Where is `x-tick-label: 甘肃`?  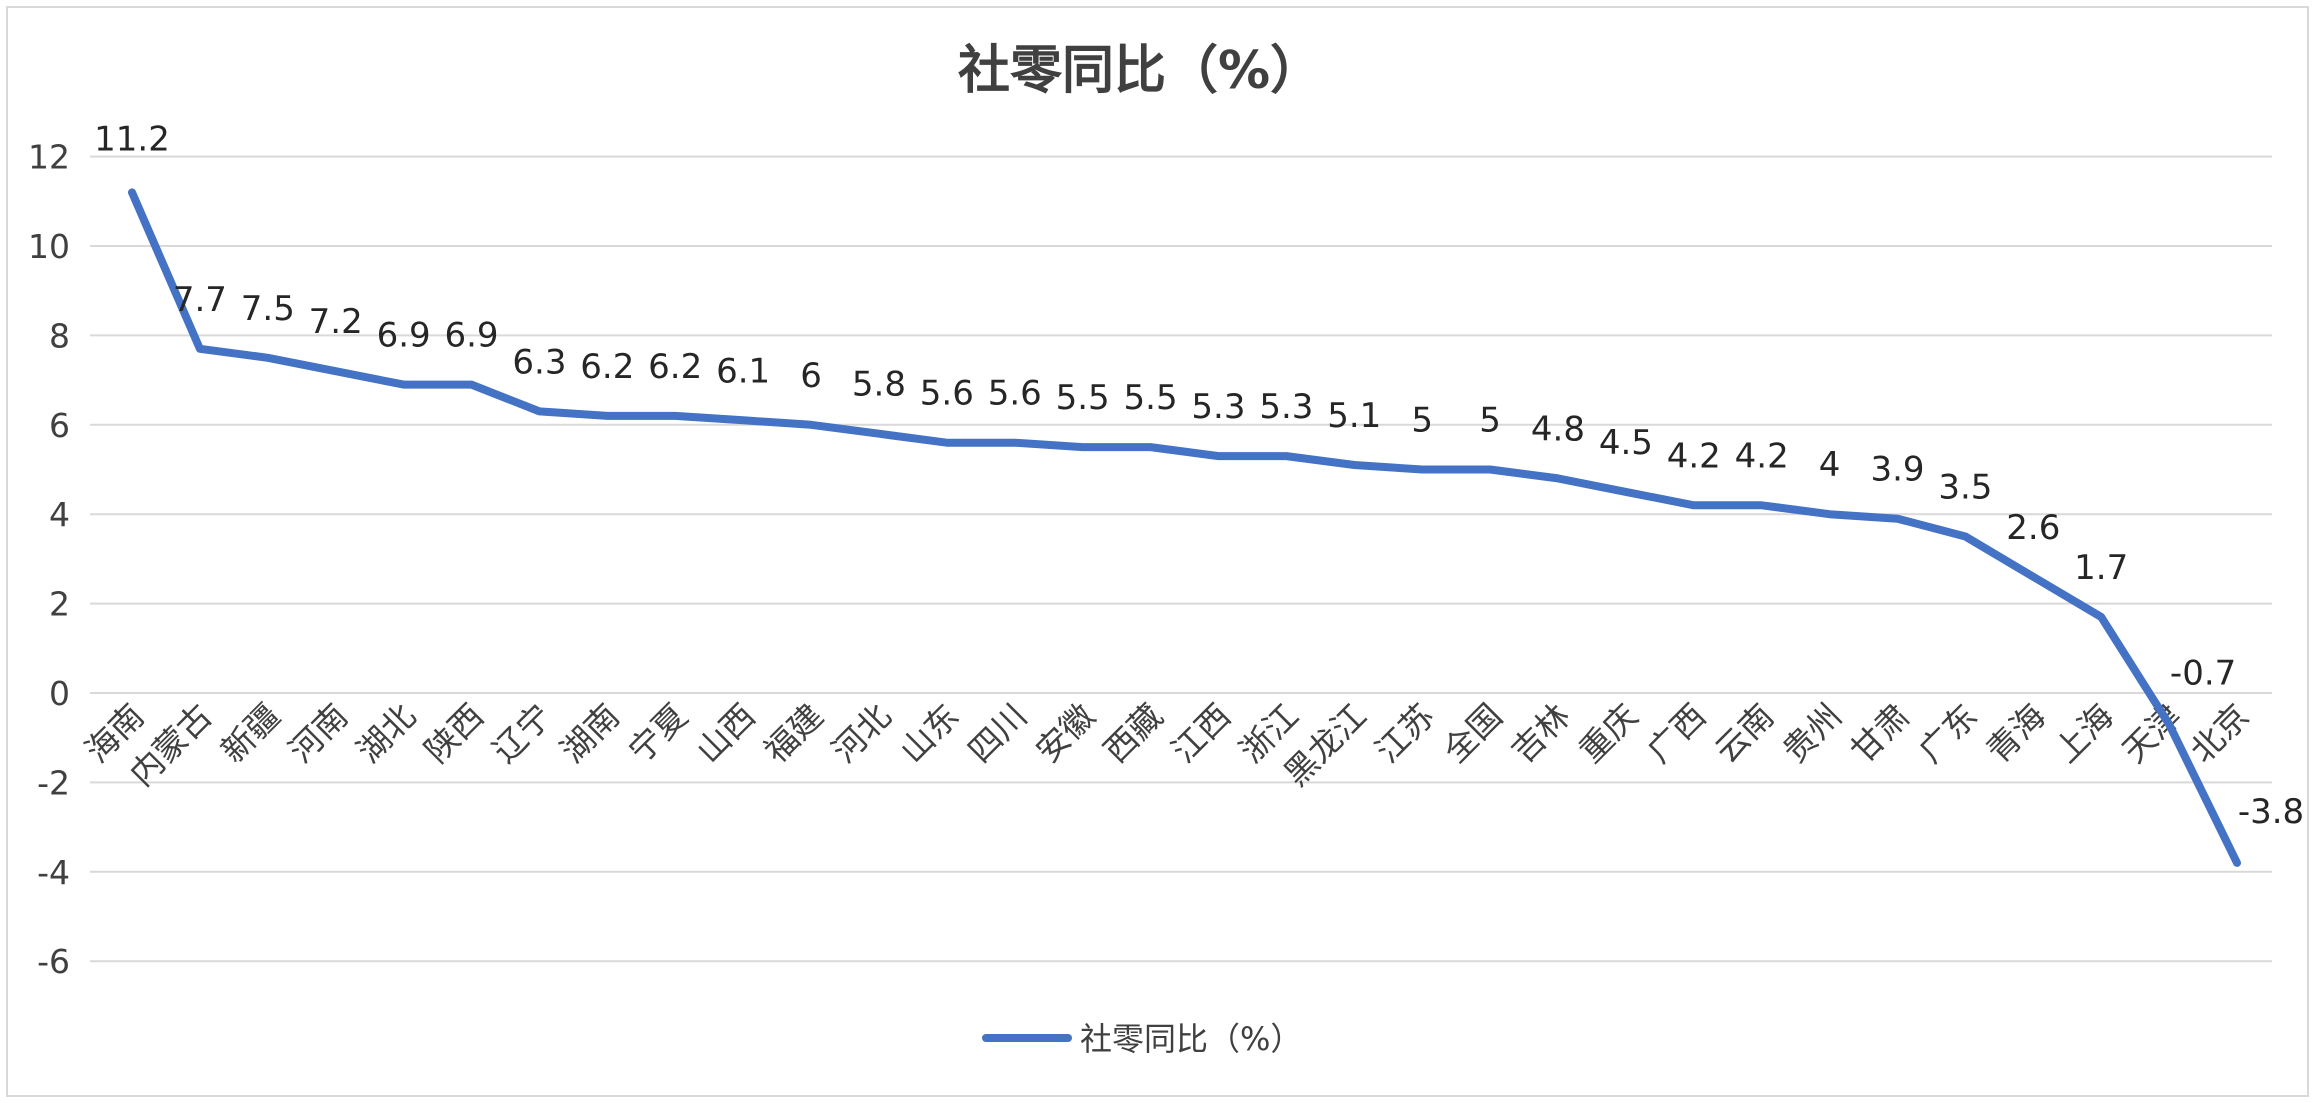
x-tick-label: 甘肃 is located at coordinates (1880, 733).